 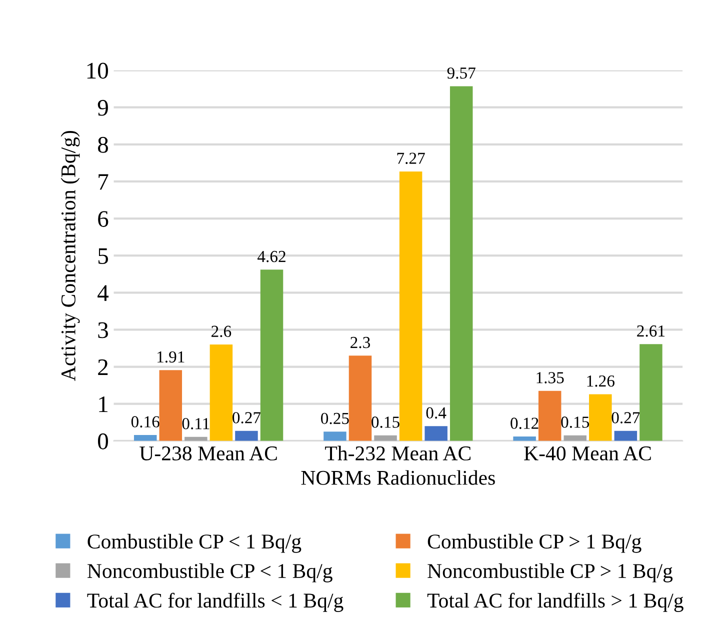 I want to click on y-tick-label: 1, so click(x=103, y=404).